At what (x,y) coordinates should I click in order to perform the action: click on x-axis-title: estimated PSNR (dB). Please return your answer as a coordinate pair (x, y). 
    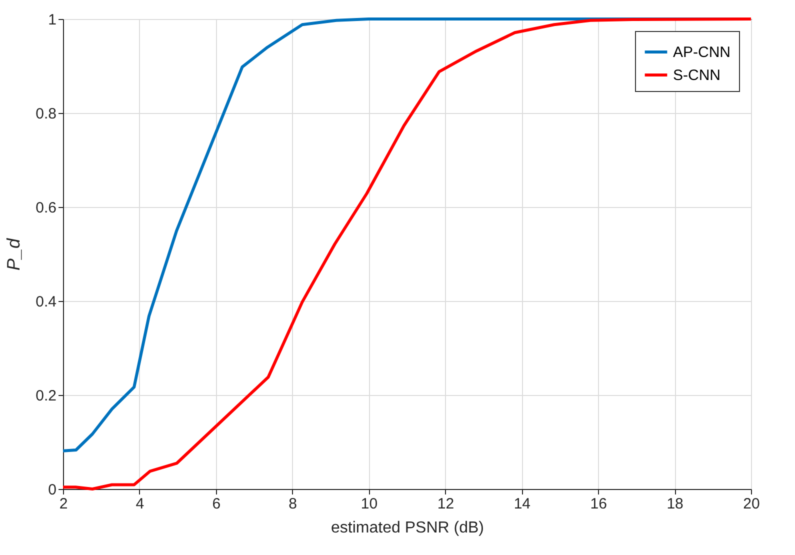
    Looking at the image, I should click on (407, 528).